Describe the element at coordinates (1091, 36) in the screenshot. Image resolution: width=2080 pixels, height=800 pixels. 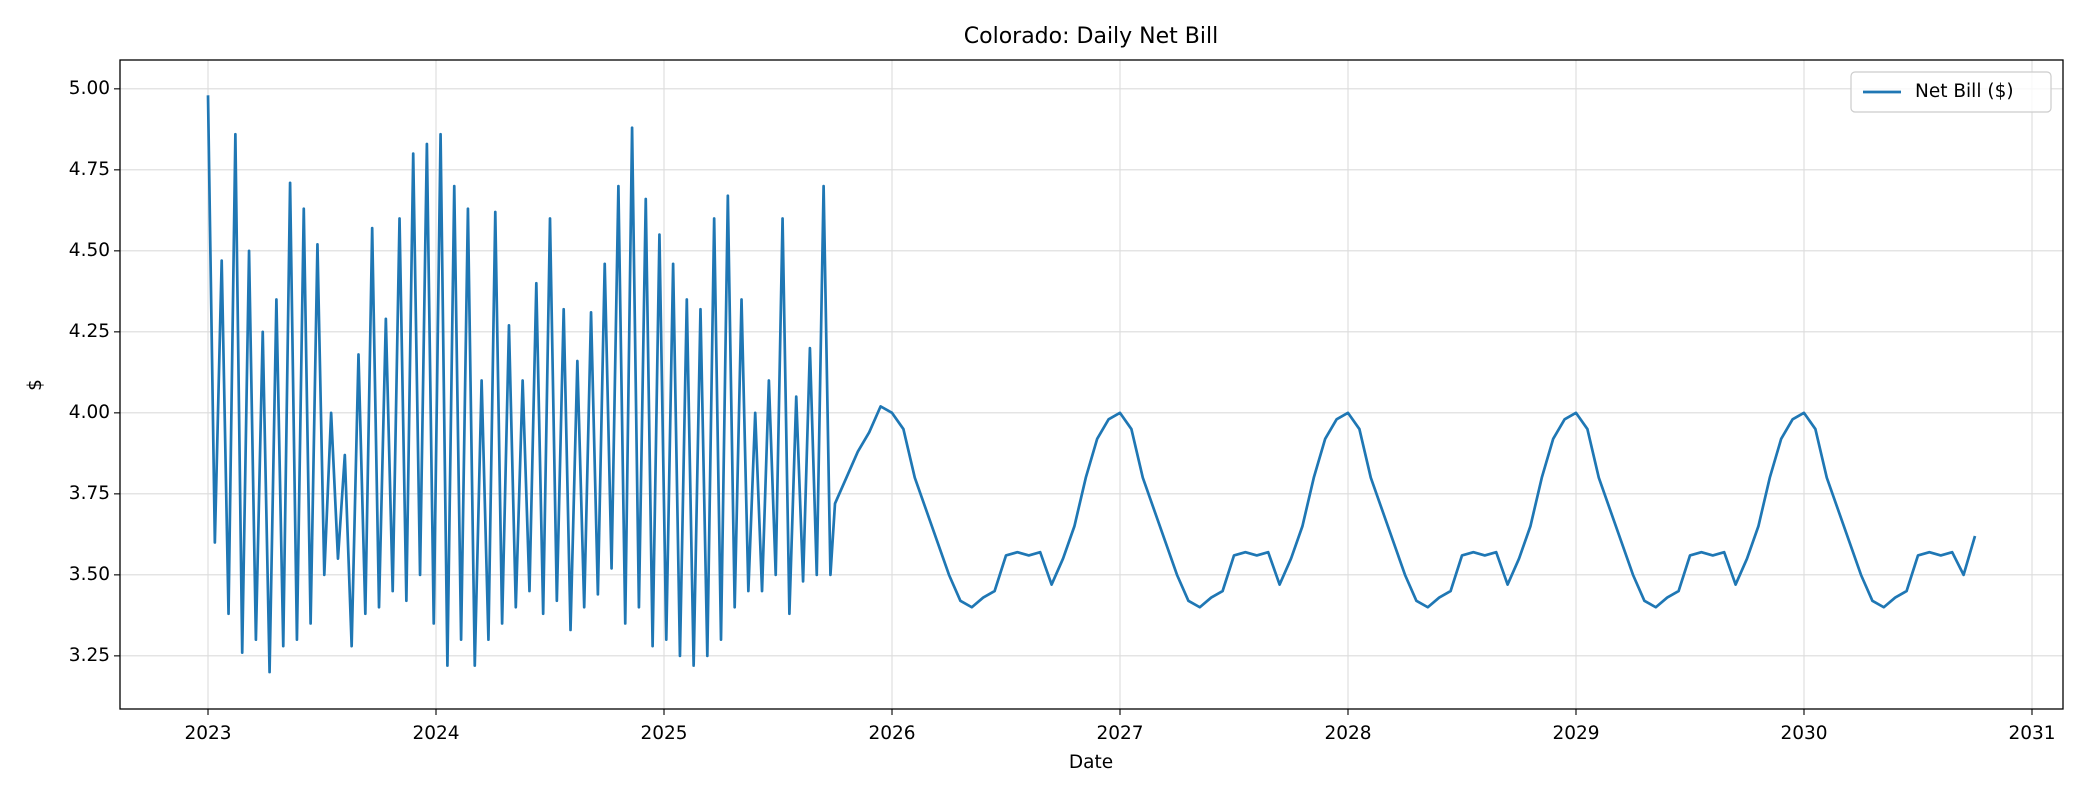
I see `chart-title: Colorado: Daily Net Bill` at that location.